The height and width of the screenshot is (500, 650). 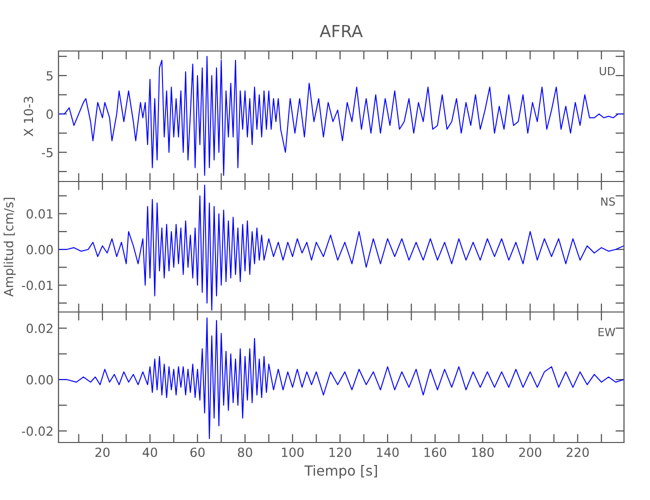 I want to click on annotation: NS, so click(x=608, y=201).